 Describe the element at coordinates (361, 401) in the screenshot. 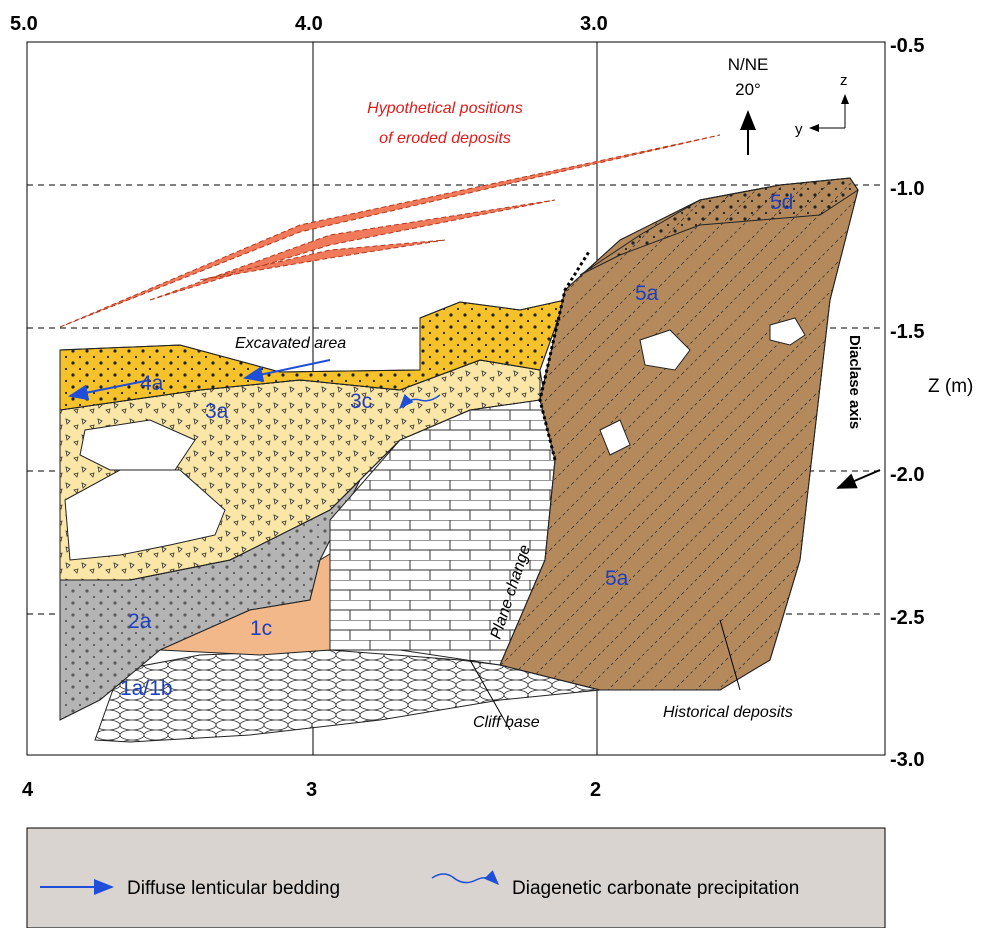

I see `layer-label: 3c` at that location.